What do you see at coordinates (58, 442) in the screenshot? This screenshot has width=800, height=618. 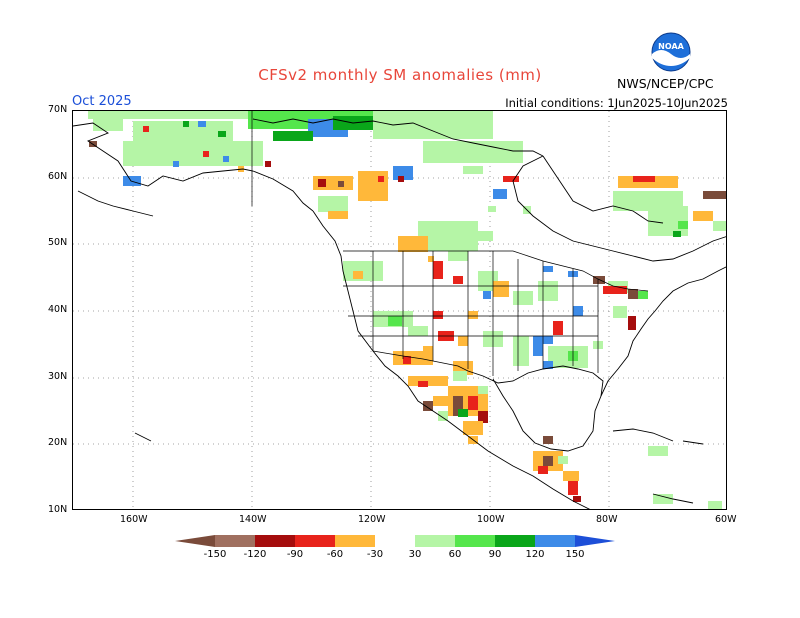 I see `lat-label: 20N` at bounding box center [58, 442].